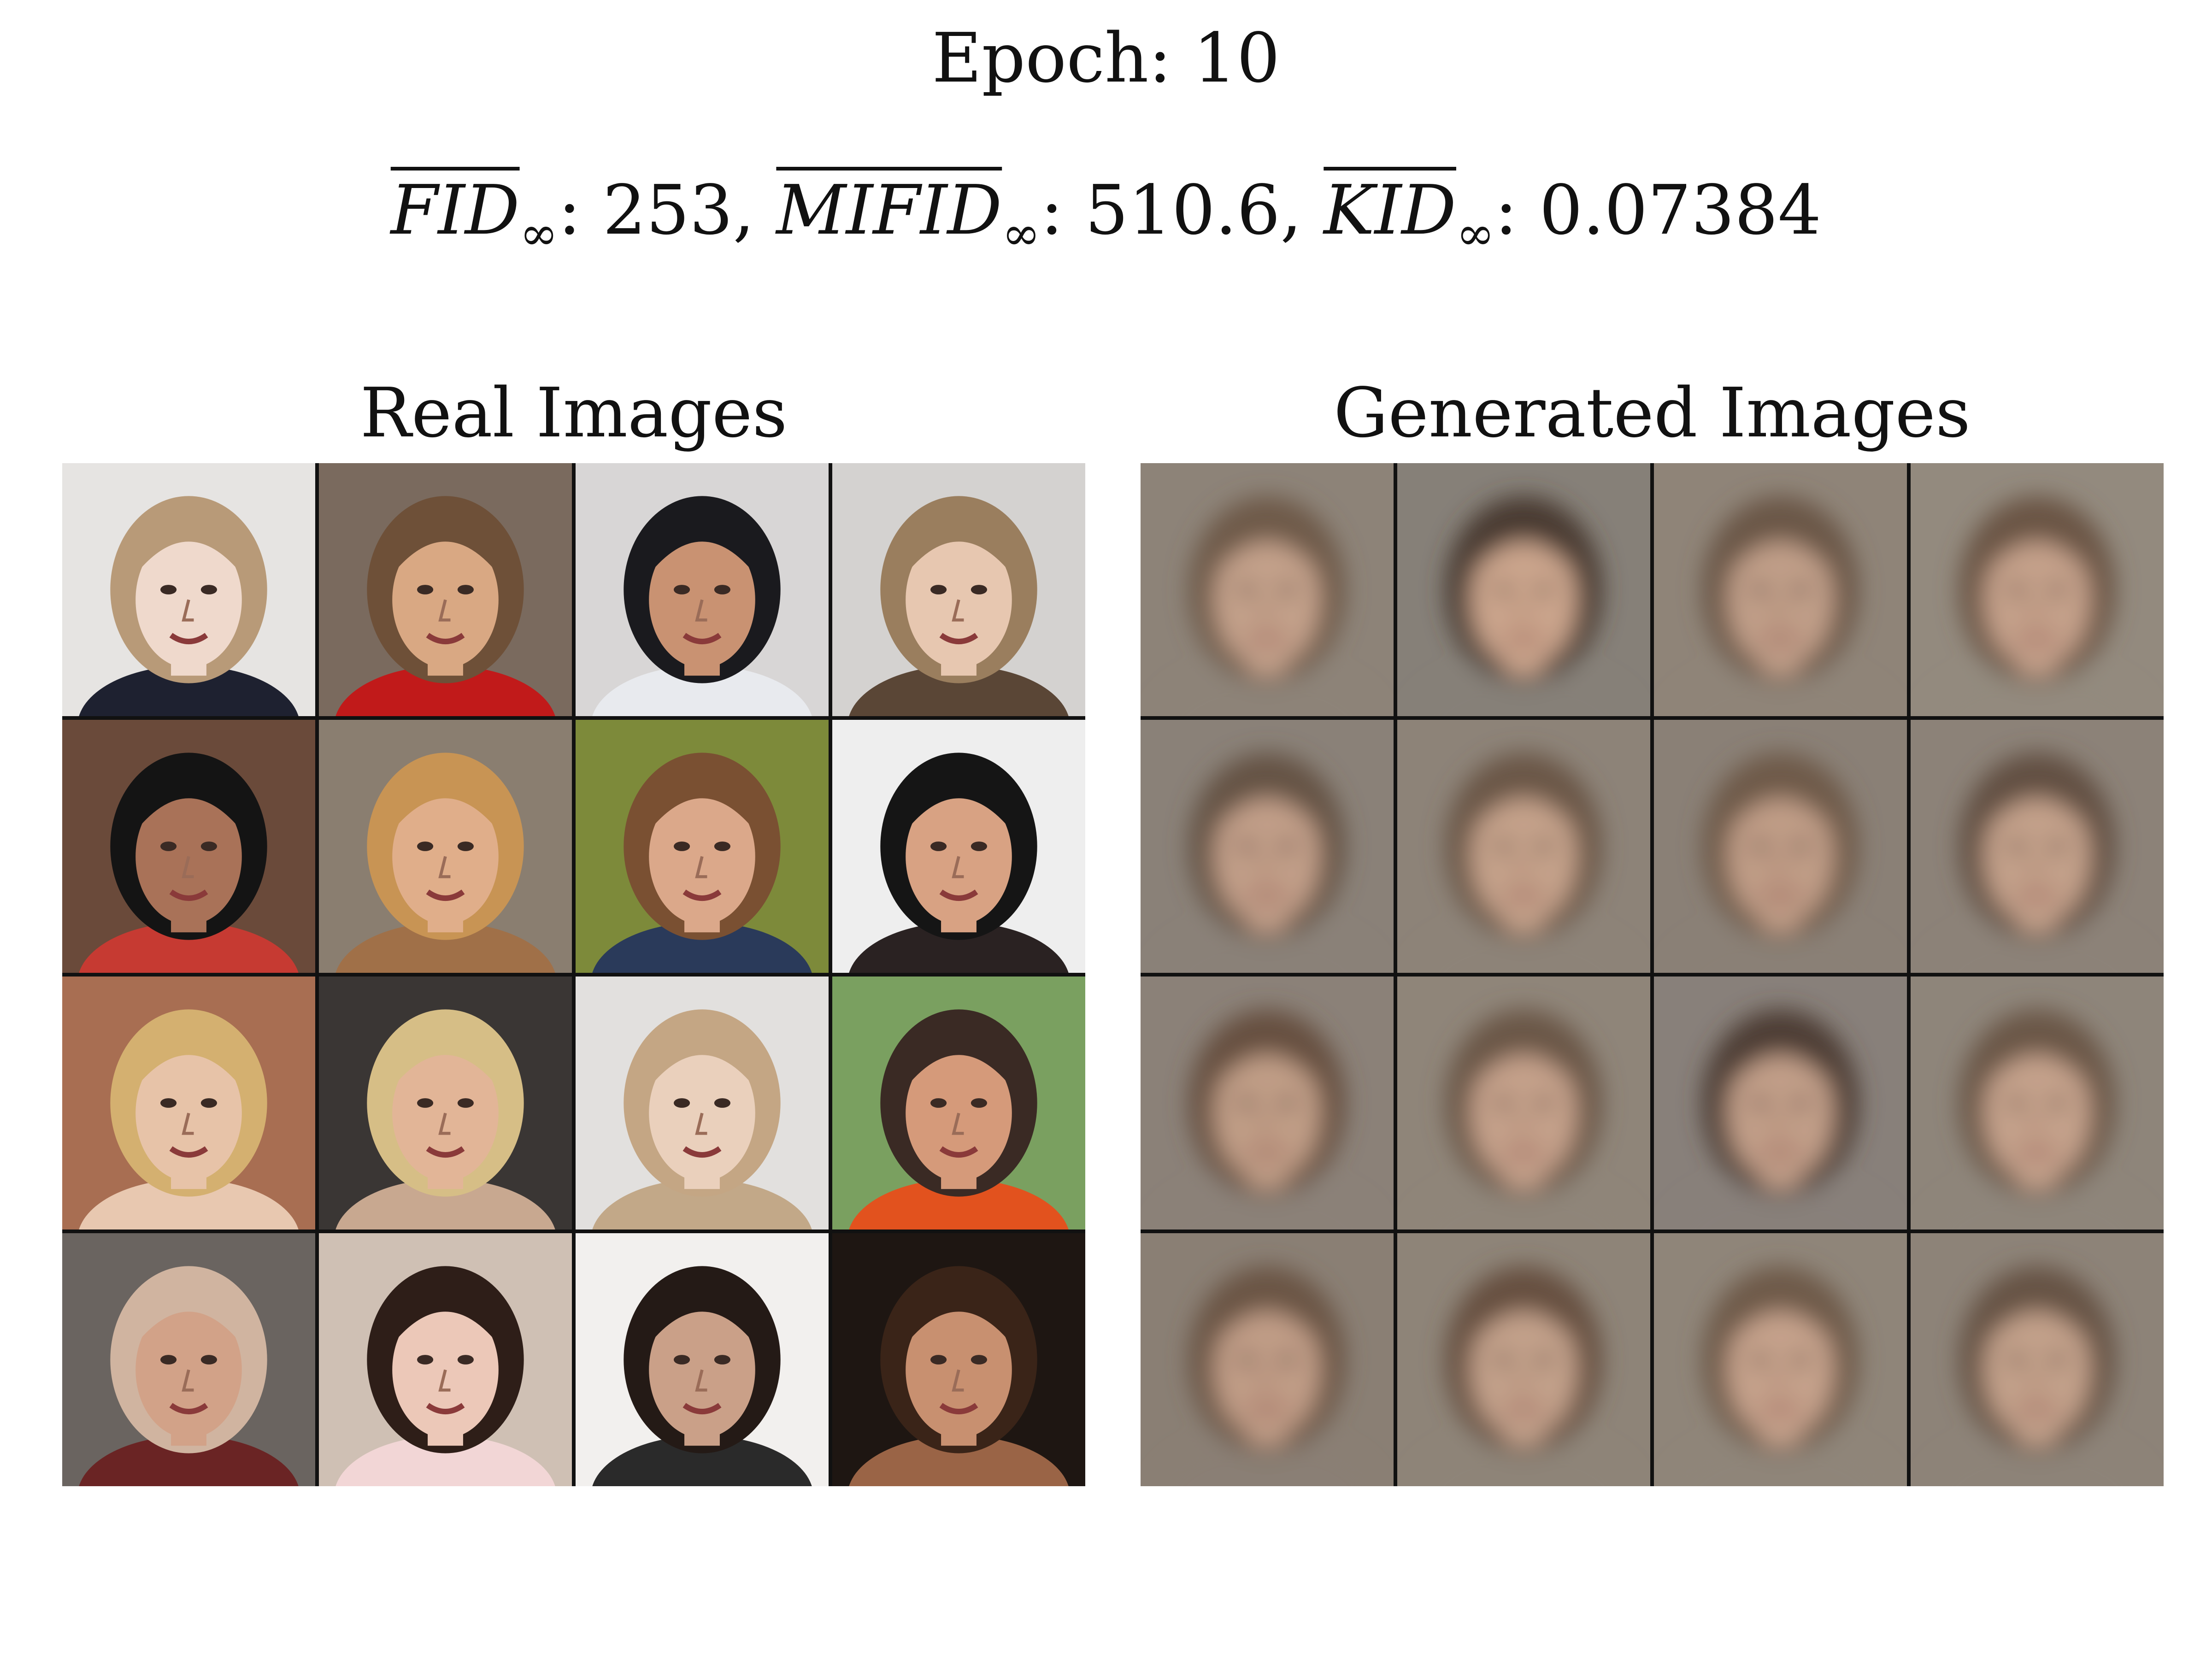 The height and width of the screenshot is (1659, 2212). I want to click on epoch-title: Epoch: 10, so click(1106, 58).